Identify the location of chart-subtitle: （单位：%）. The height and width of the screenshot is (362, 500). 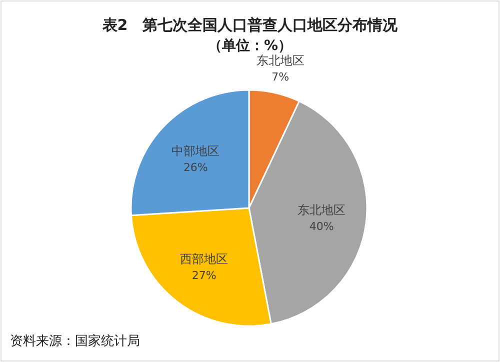
(250, 46).